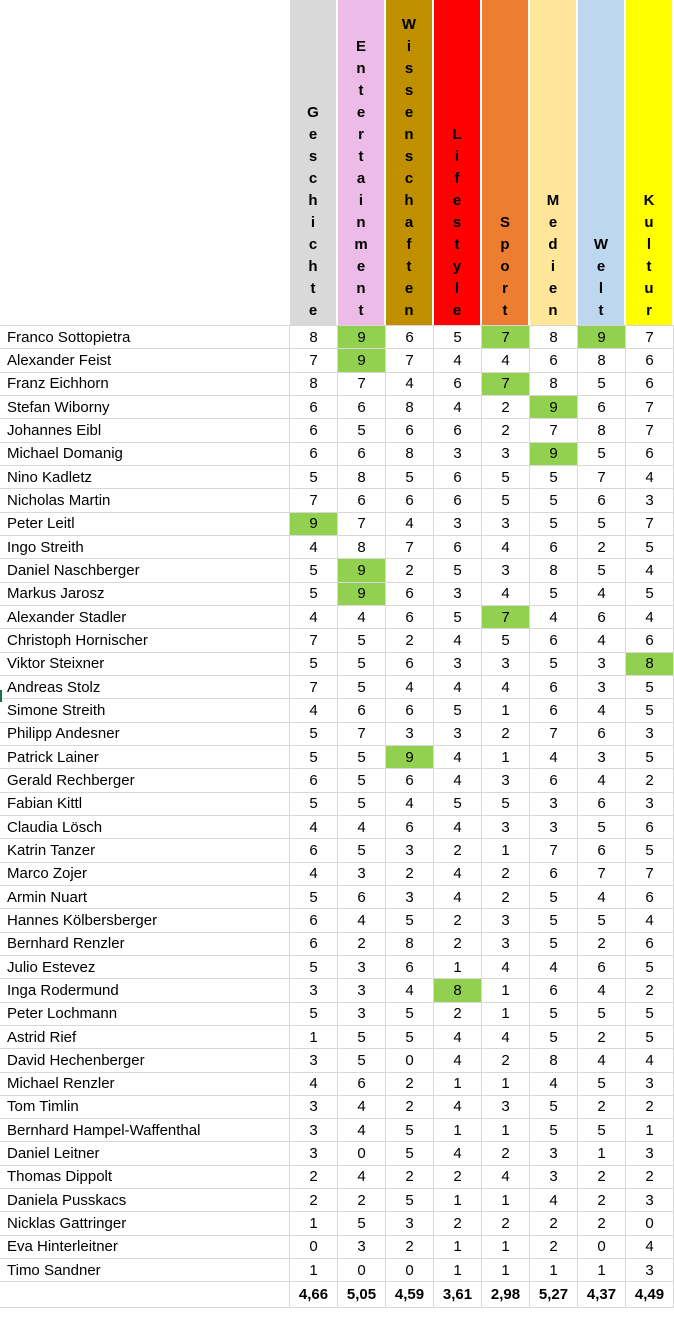  I want to click on average-cell-medien: 5,27, so click(554, 1295).